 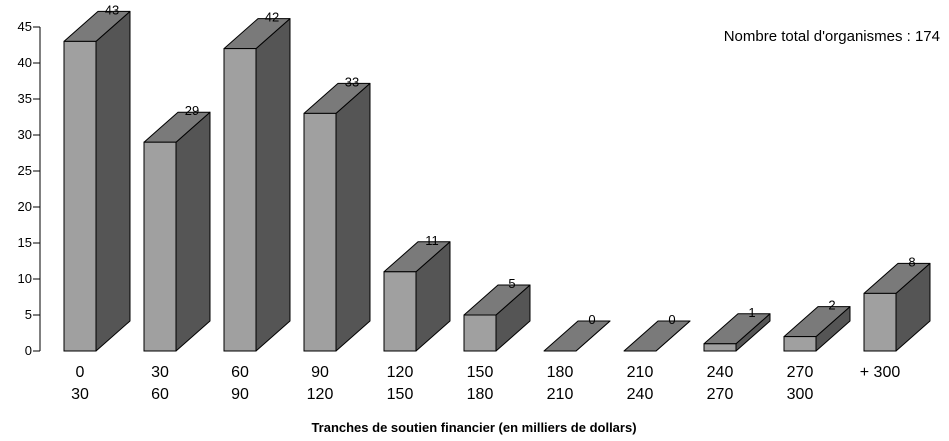 I want to click on category-label: + 300, so click(x=880, y=372).